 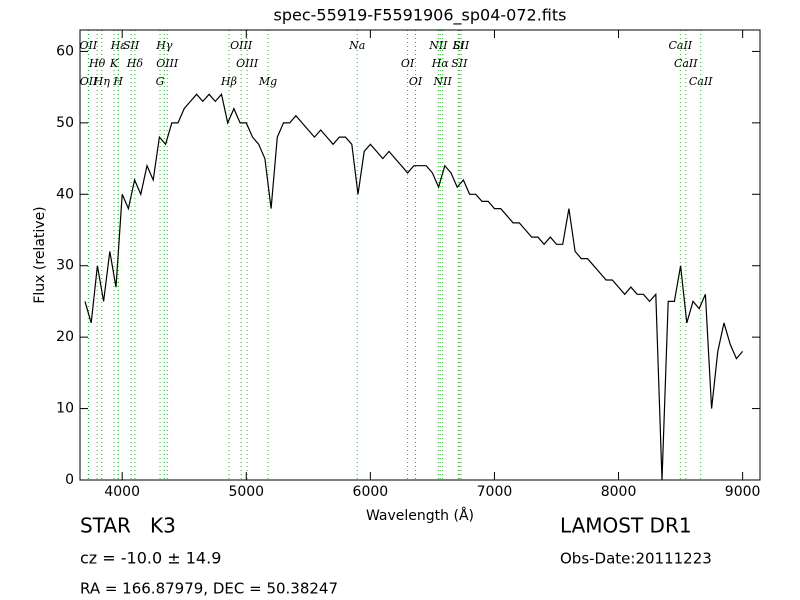 What do you see at coordinates (209, 589) in the screenshot?
I see `coordinates: RA = 166.87979, DEC = 50.38247` at bounding box center [209, 589].